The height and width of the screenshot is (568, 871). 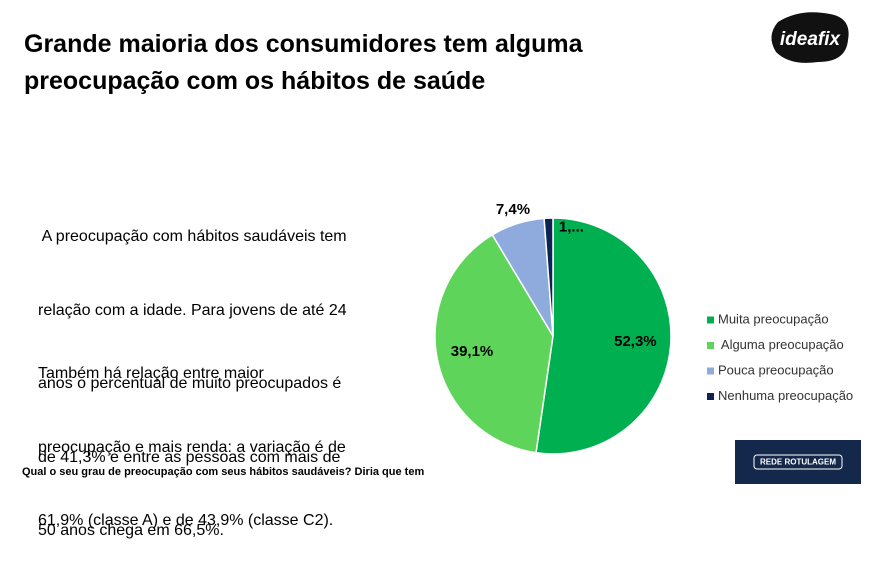 I want to click on line: de 41,3% e entre as pessoas com mais de, so click(x=189, y=457).